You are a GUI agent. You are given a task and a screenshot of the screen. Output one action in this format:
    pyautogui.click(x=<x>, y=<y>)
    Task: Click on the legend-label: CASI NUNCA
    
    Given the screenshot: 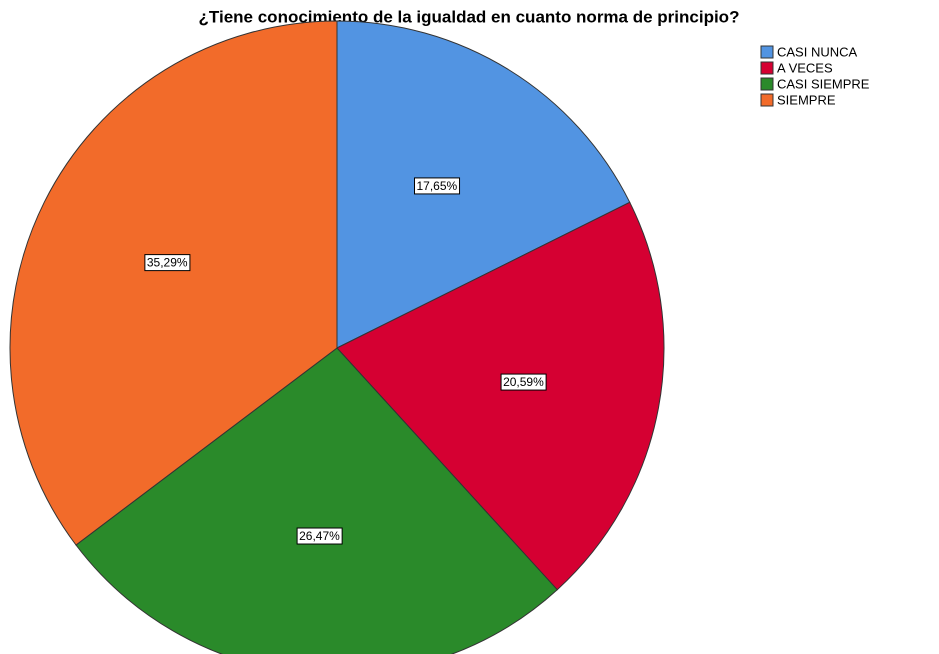 What is the action you would take?
    pyautogui.click(x=817, y=51)
    